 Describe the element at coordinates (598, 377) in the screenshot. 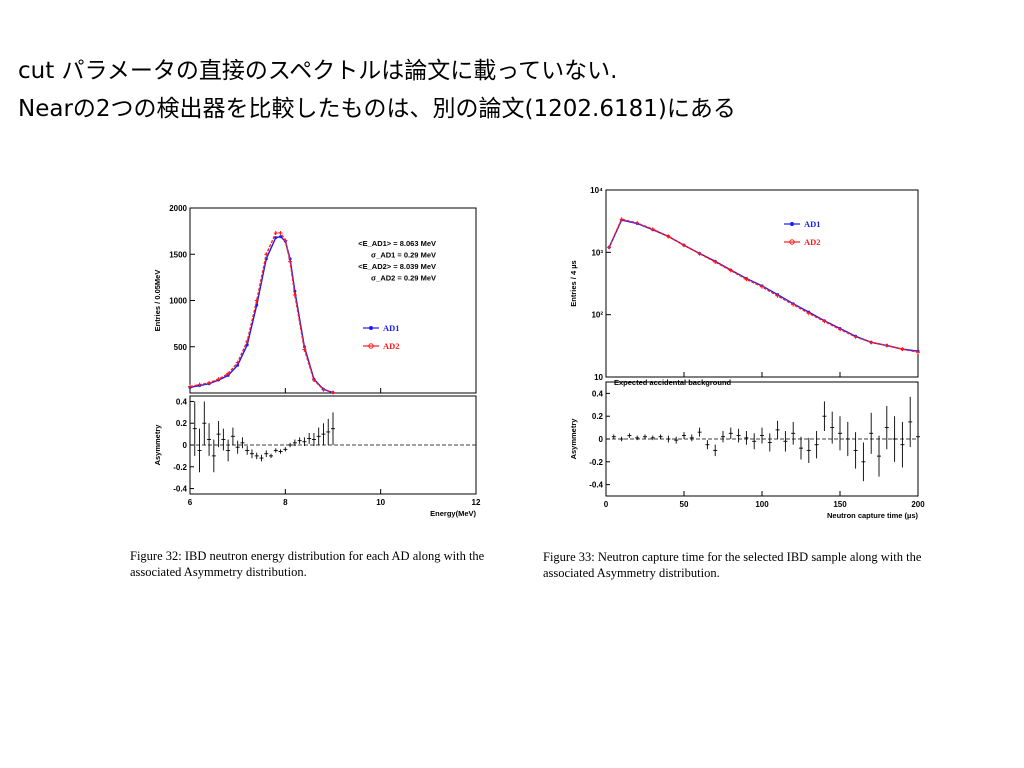

I see `y-tick-label: 10` at that location.